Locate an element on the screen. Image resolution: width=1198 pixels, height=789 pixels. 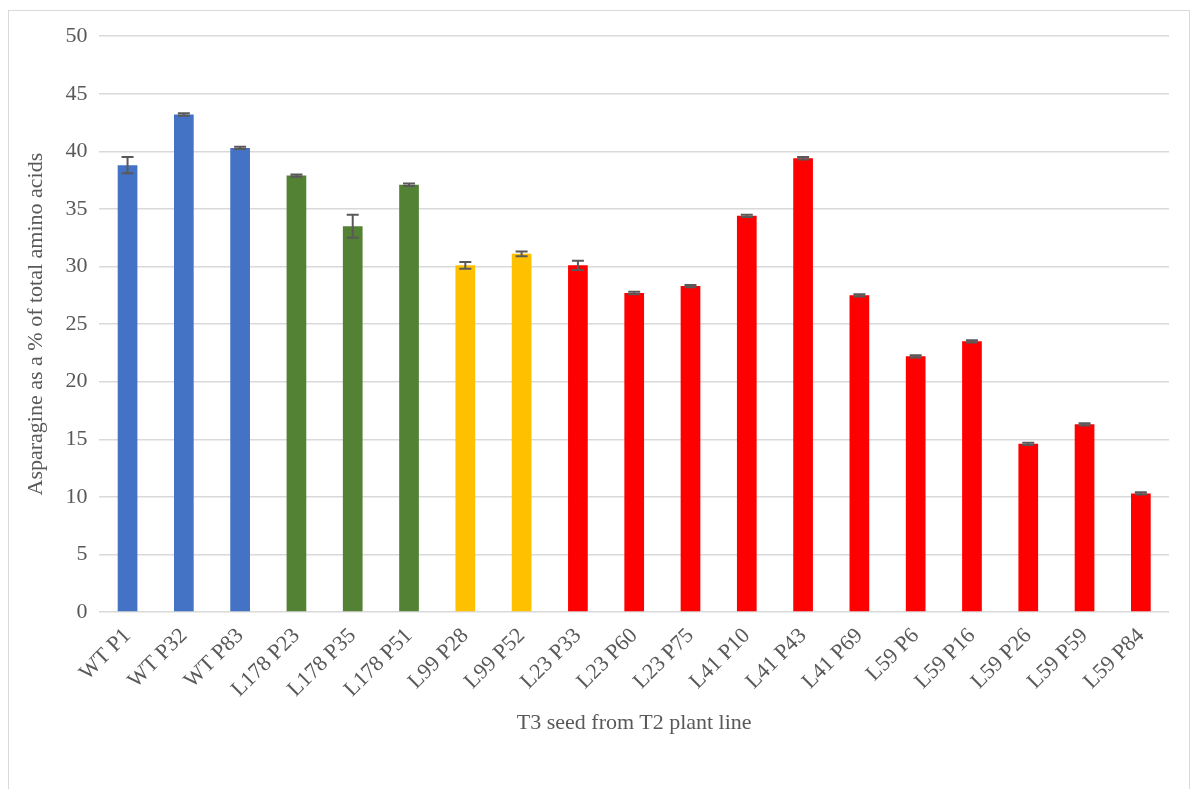
y-tick-label: 35 is located at coordinates (76, 207).